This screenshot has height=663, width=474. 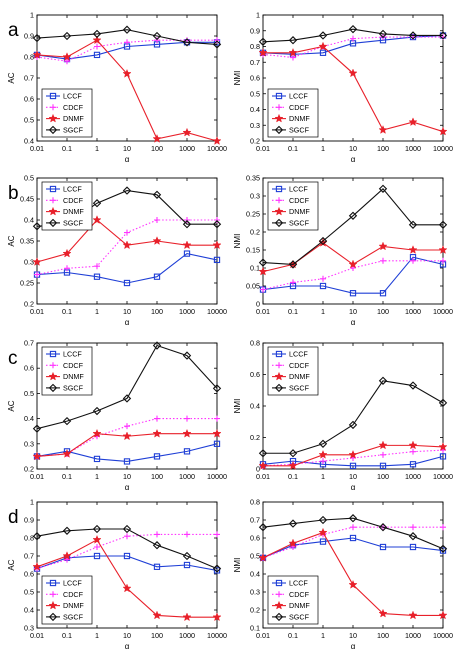 What do you see at coordinates (255, 62) in the screenshot?
I see `y-tick-label: 0.7` at bounding box center [255, 62].